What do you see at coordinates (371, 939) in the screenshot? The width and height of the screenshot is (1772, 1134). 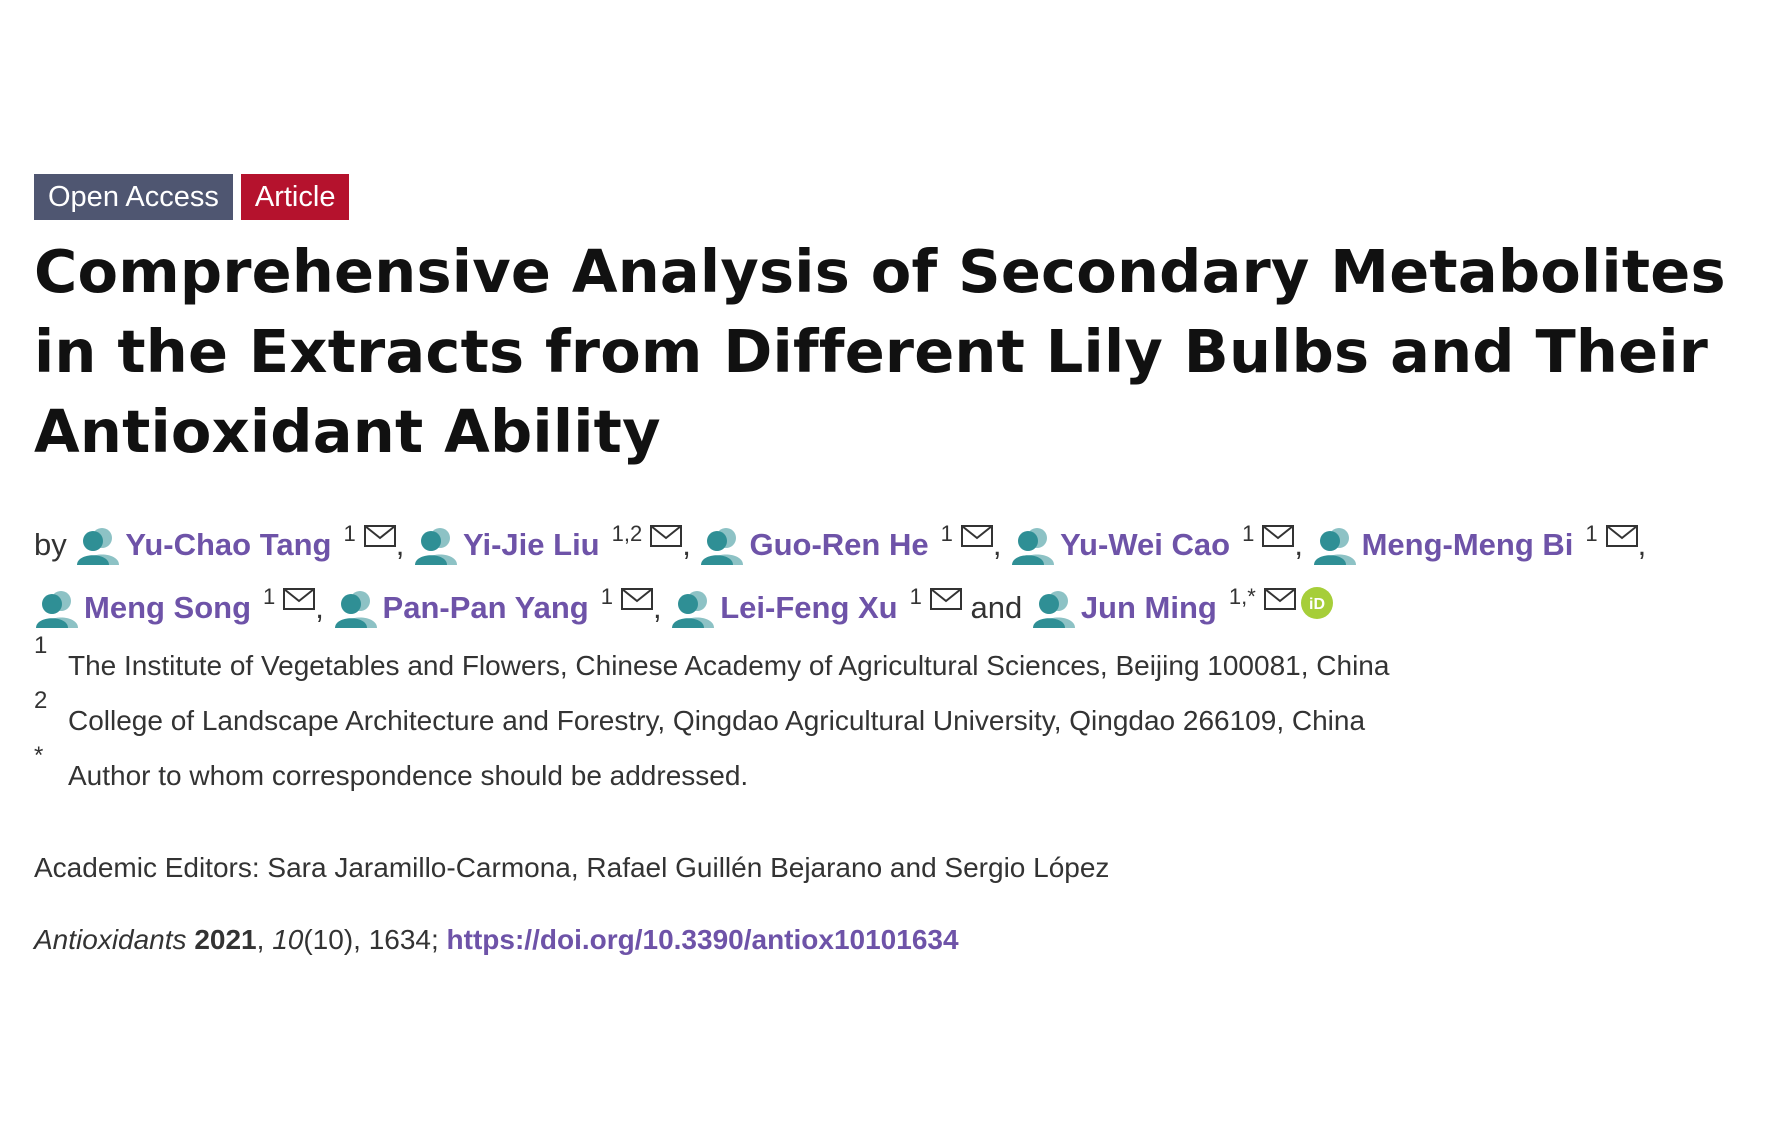 I see `citation-issue-pages: (10), 1634;` at bounding box center [371, 939].